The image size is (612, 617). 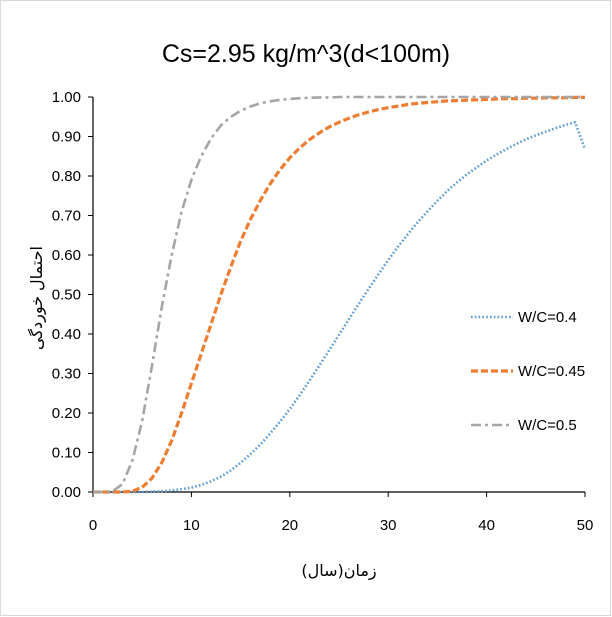 What do you see at coordinates (66, 413) in the screenshot?
I see `y-tick-label: 0.20` at bounding box center [66, 413].